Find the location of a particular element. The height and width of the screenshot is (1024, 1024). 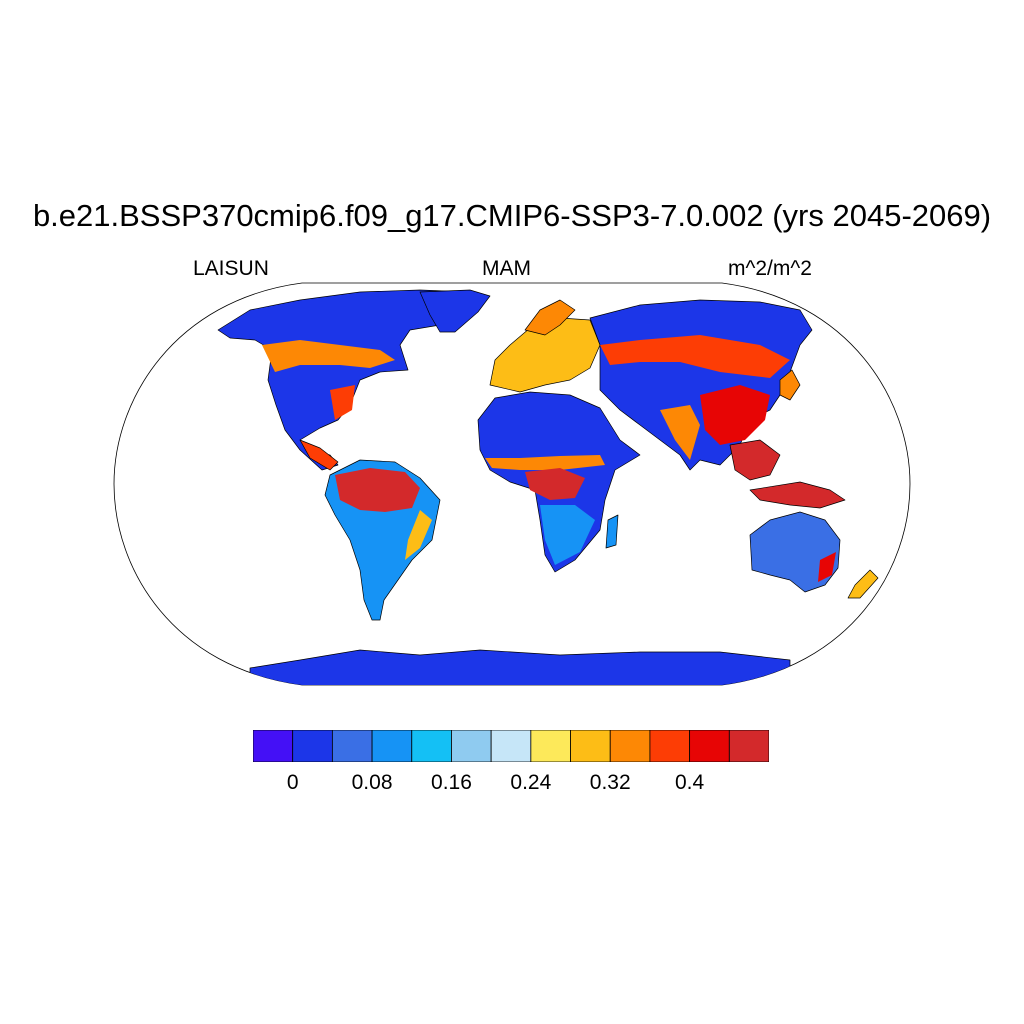

colorbar-tick-label: 0.08 is located at coordinates (372, 782).